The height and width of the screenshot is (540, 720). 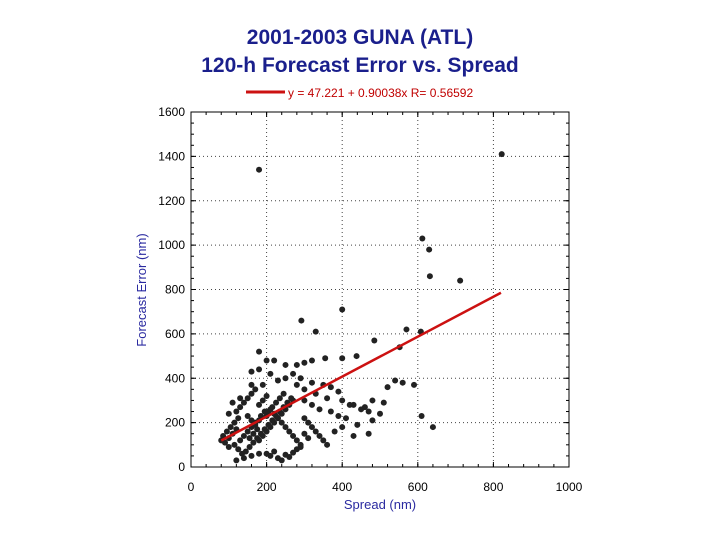 I want to click on legend-label: y = 47.221 + 0.90038x R= 0.56592, so click(x=380, y=93).